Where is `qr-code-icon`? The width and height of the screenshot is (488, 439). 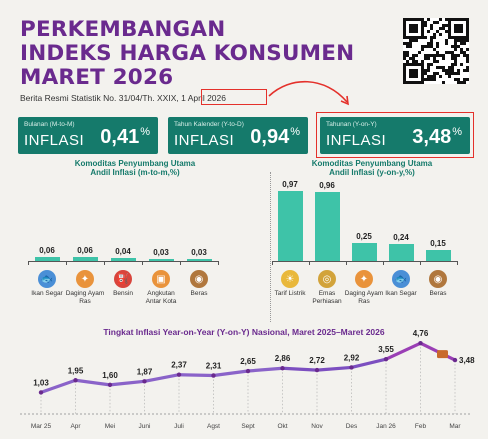
qr-code-icon is located at coordinates (436, 51).